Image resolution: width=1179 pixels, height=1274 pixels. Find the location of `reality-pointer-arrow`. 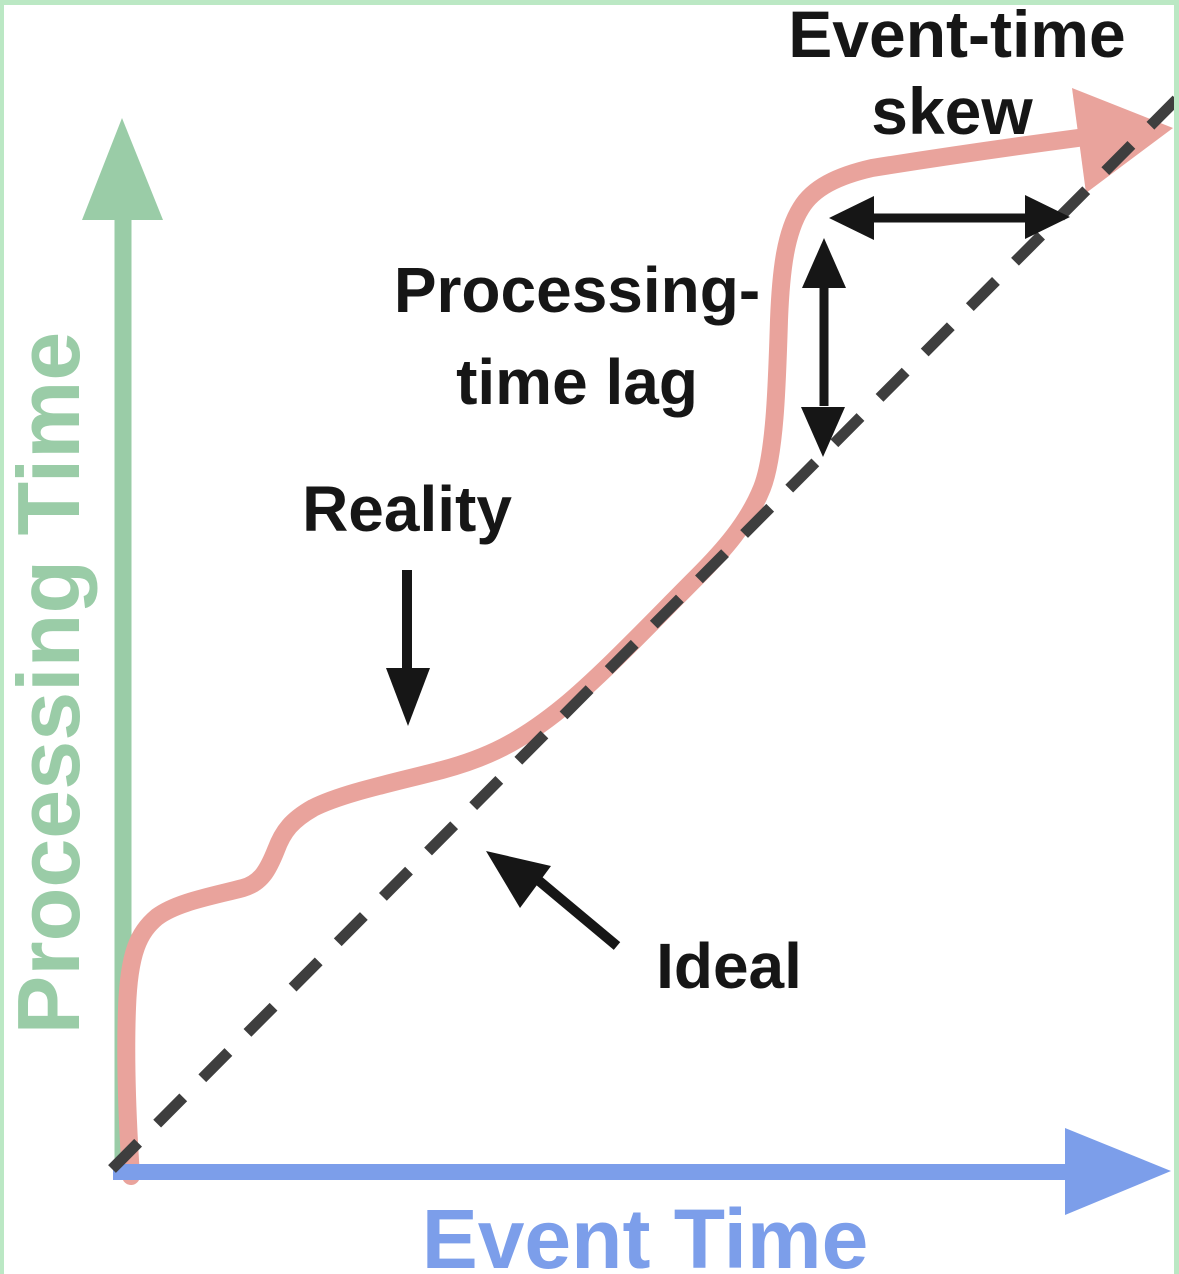

reality-pointer-arrow is located at coordinates (408, 648).